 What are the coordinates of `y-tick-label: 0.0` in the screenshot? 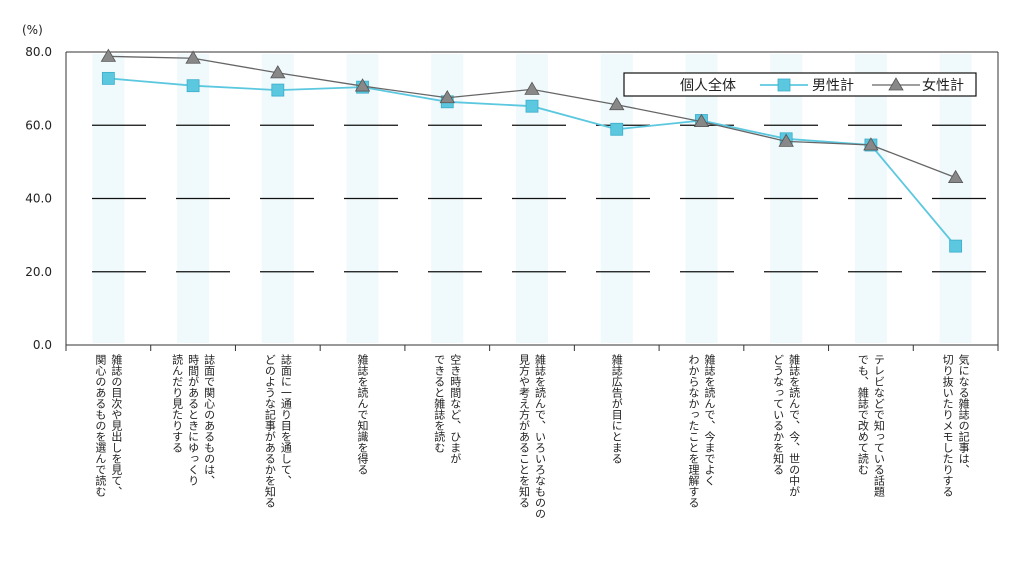 It's located at (42, 345).